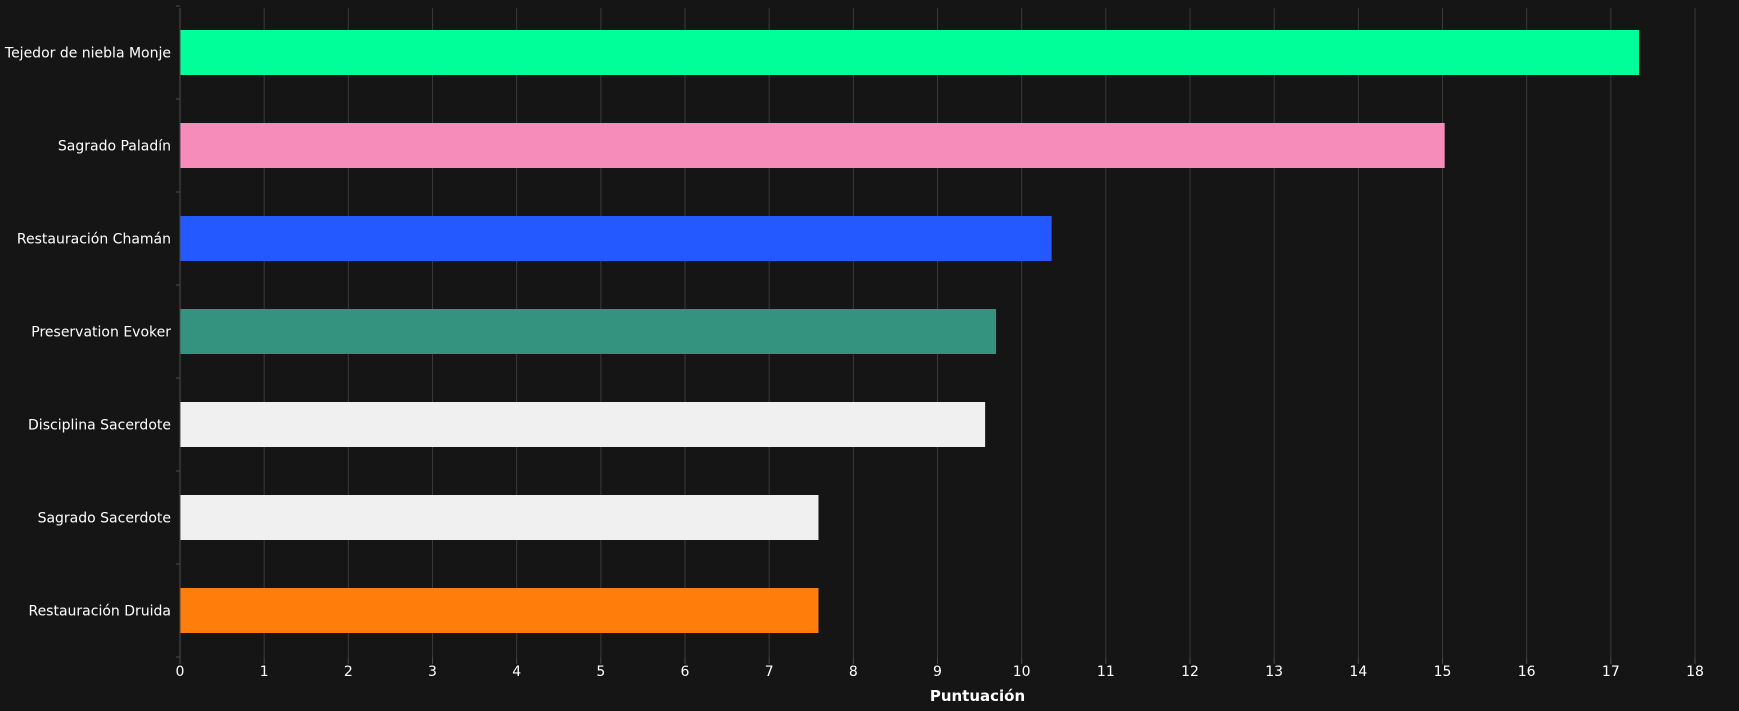 The height and width of the screenshot is (711, 1739). Describe the element at coordinates (1190, 672) in the screenshot. I see `x-tick-label: 12` at that location.